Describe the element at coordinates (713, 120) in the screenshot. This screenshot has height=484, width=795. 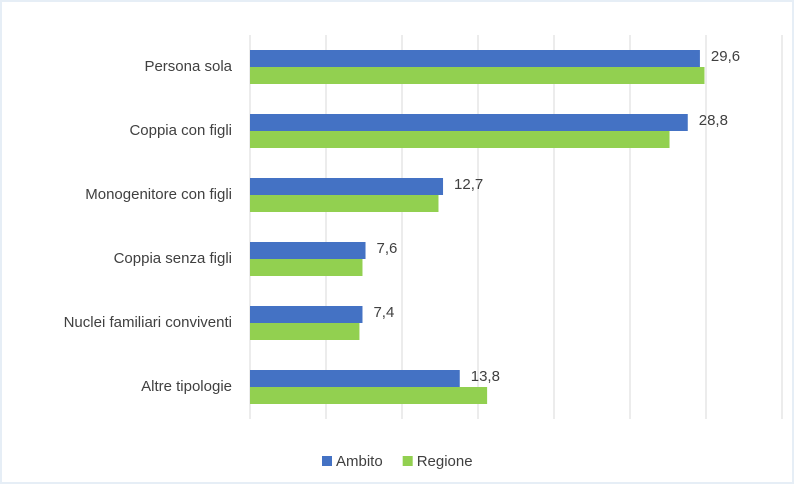
I see `data-label: 28,8` at that location.